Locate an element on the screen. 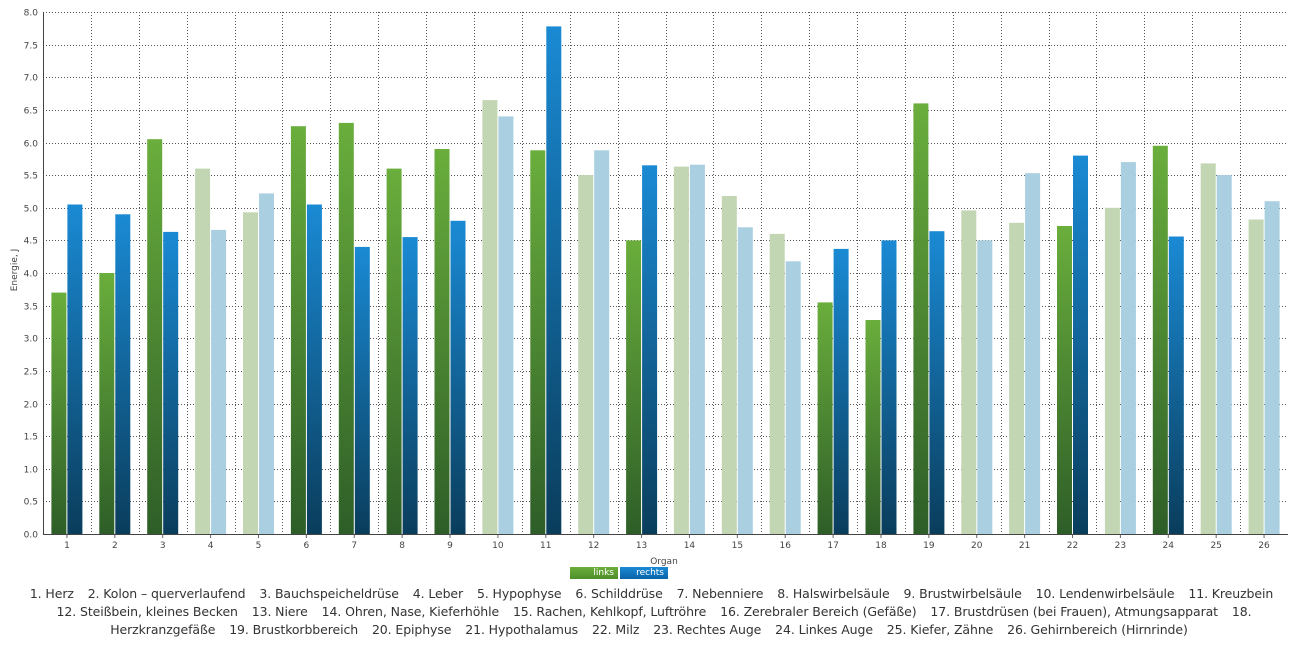  x-tick-label: 26 is located at coordinates (1264, 546).